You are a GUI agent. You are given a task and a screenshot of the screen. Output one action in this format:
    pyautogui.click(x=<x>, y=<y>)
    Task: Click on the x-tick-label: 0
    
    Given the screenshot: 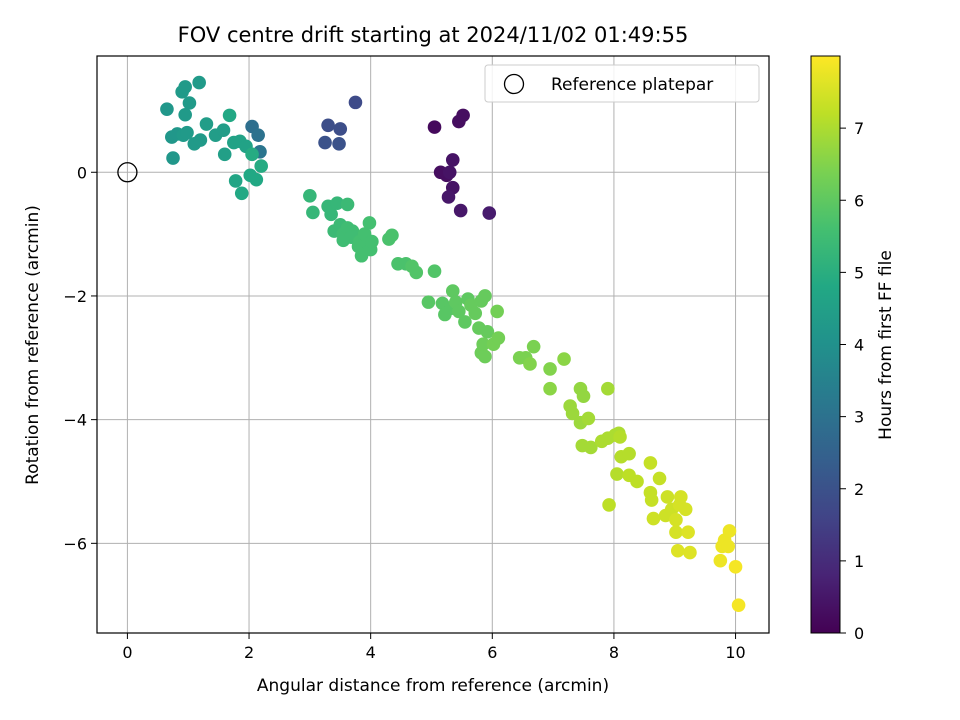 What is the action you would take?
    pyautogui.click(x=127, y=652)
    